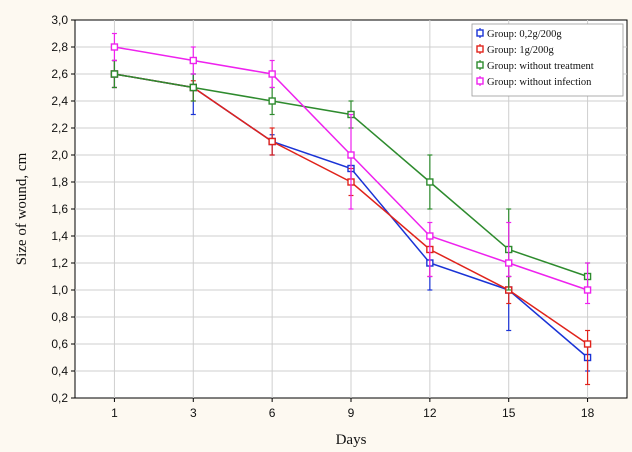 The width and height of the screenshot is (632, 452). Describe the element at coordinates (524, 34) in the screenshot. I see `legend-label: Group: 0,2g/200g` at that location.